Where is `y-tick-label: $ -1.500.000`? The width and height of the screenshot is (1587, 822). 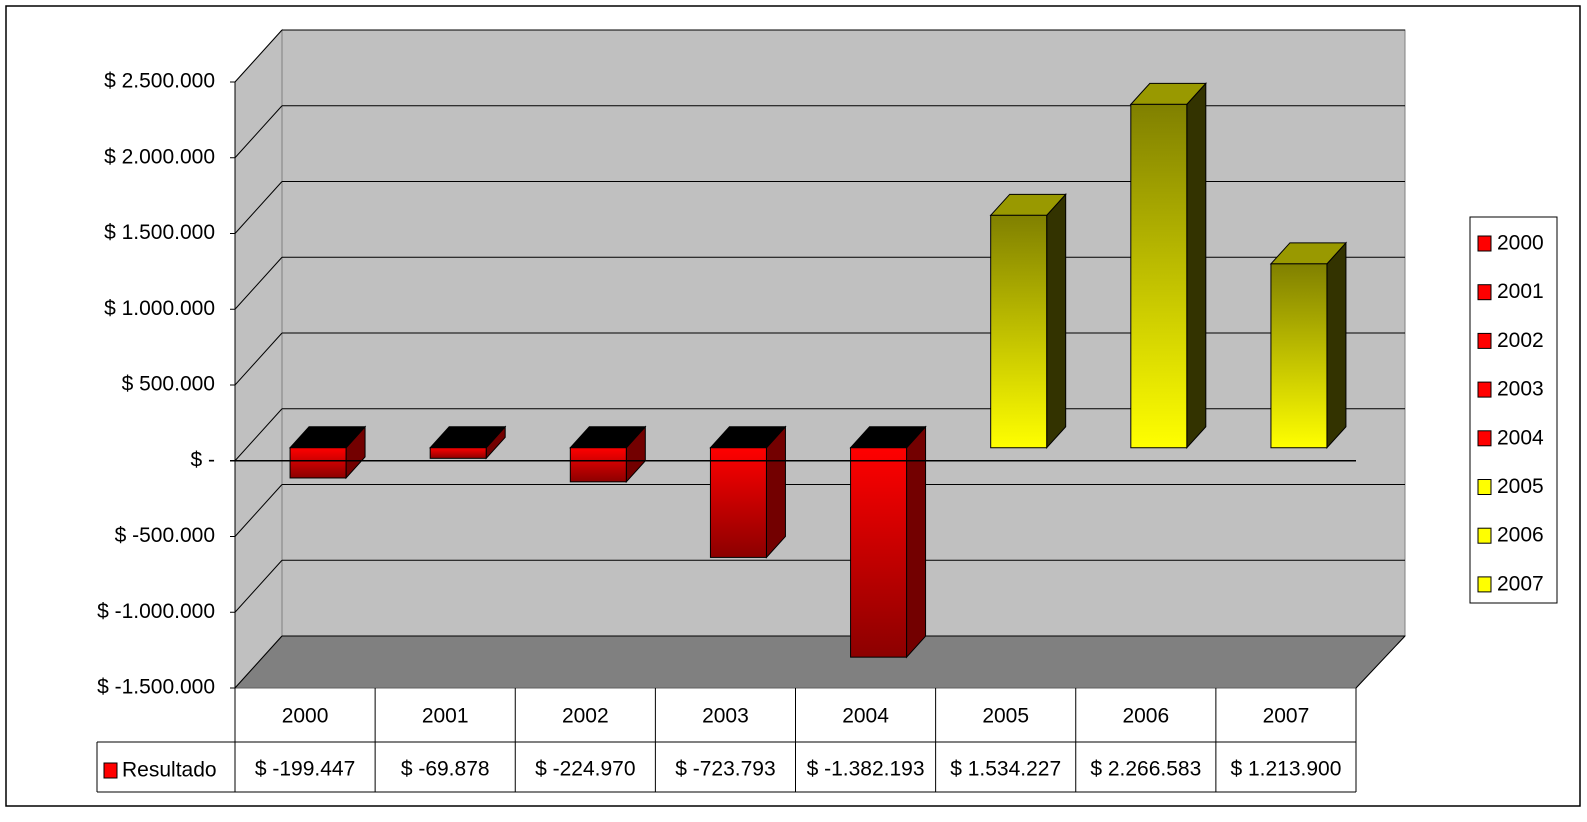 y-tick-label: $ -1.500.000 is located at coordinates (156, 687).